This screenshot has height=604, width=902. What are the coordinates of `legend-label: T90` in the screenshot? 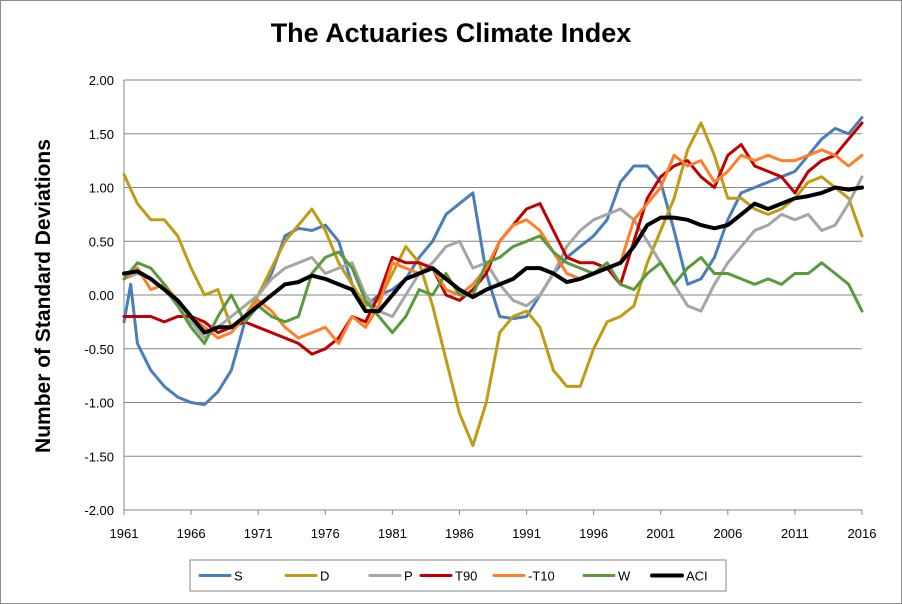 It's located at (466, 576).